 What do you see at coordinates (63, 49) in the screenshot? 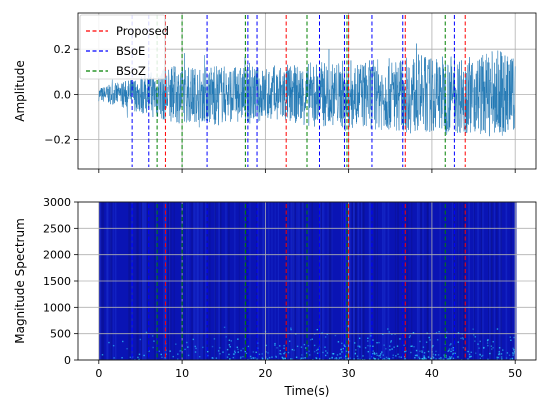
I see `y-tick-label: 0.2` at bounding box center [63, 49].